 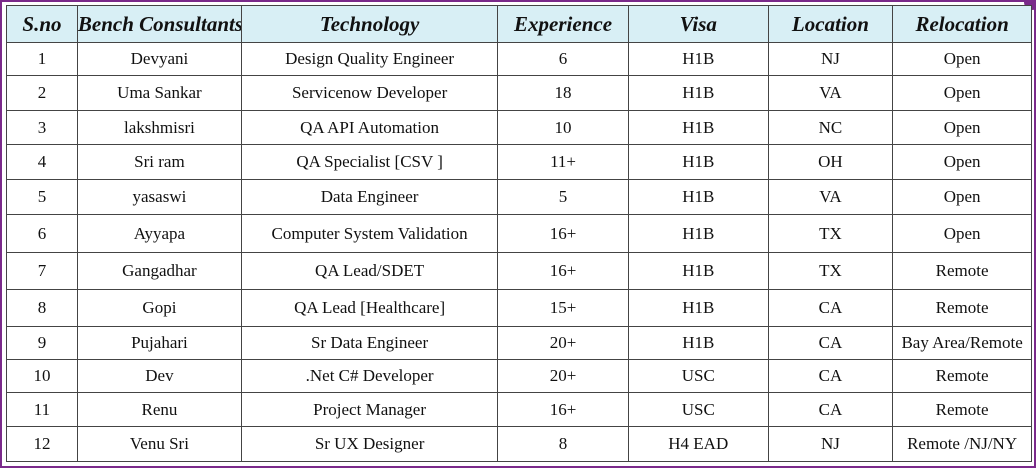 I want to click on cell-experience: 8, so click(x=563, y=444).